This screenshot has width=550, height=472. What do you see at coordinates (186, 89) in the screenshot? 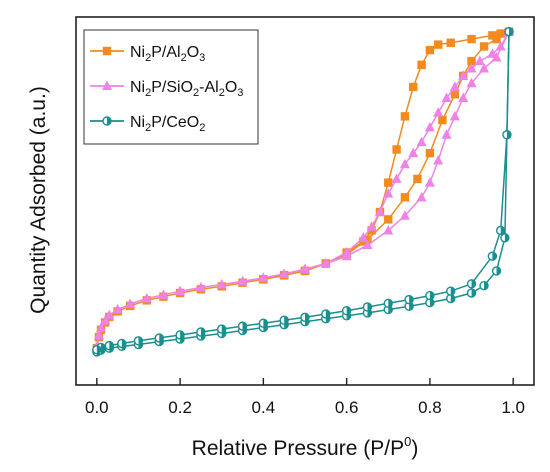
I see `legend-label: Ni2P/SiO2-Al2O3` at bounding box center [186, 89].